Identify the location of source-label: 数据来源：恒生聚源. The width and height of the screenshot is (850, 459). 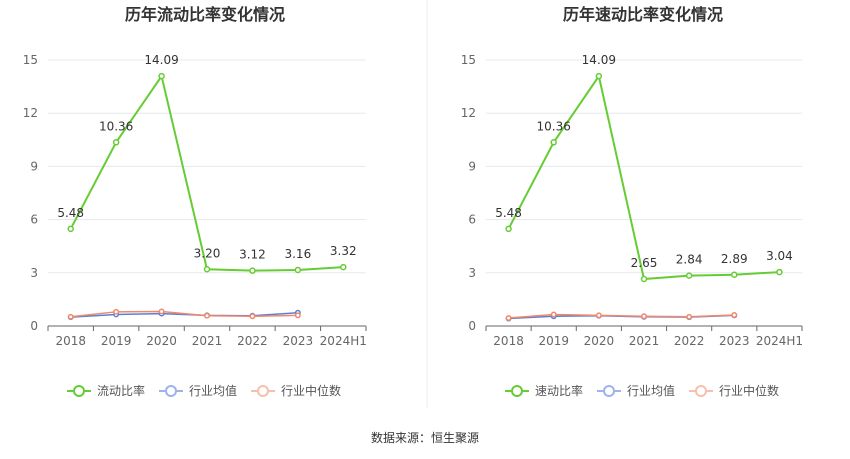
(425, 437).